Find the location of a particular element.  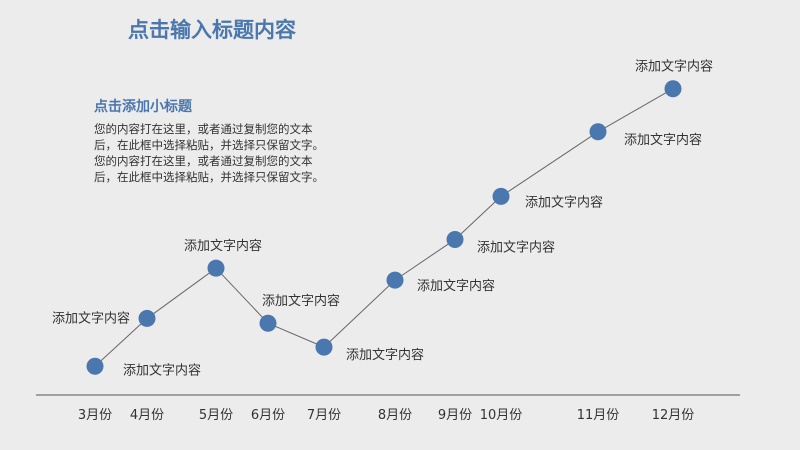

x-tick-label: 11月份 is located at coordinates (598, 415).